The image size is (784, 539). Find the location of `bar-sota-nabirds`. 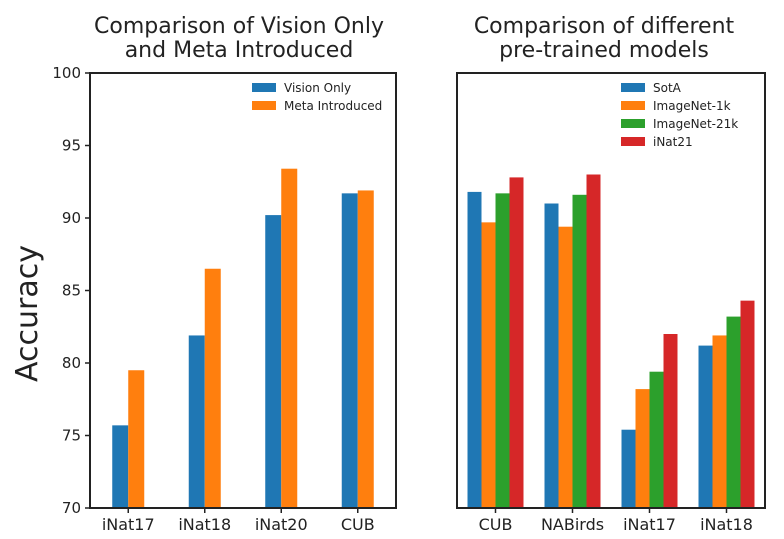

bar-sota-nabirds is located at coordinates (551, 355).